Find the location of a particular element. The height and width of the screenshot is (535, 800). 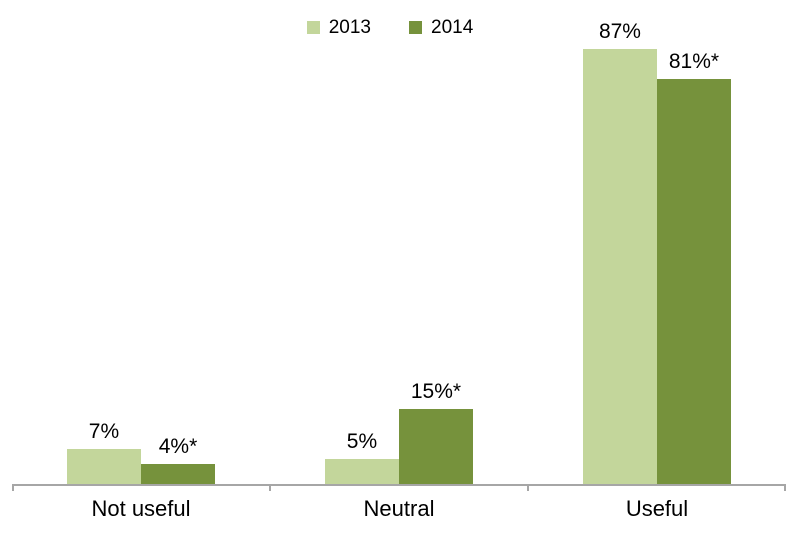

category-label: Neutral is located at coordinates (399, 508).